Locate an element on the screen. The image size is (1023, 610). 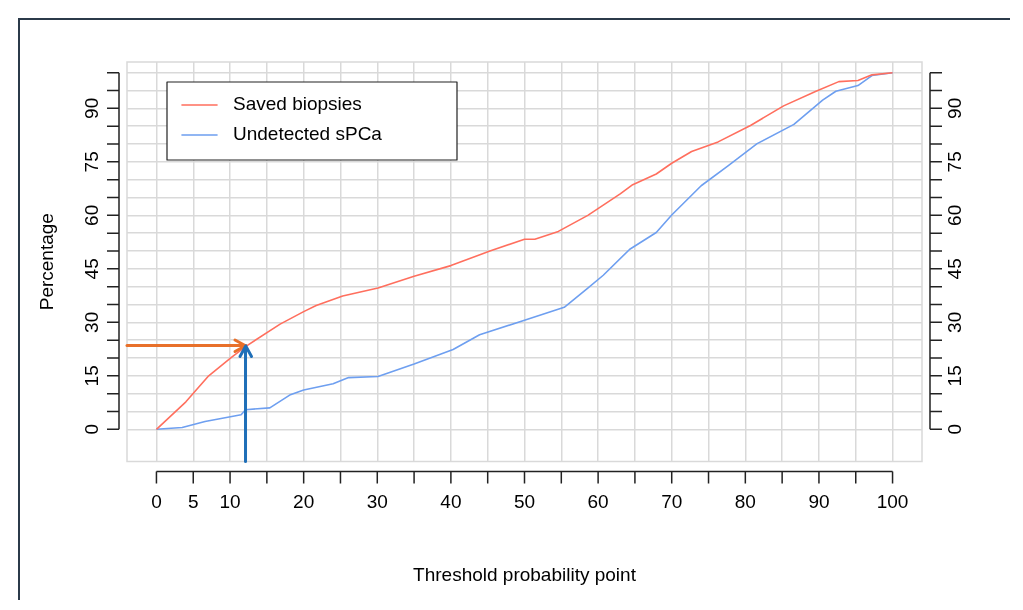
legend-label: Undetected sPCa is located at coordinates (308, 134).